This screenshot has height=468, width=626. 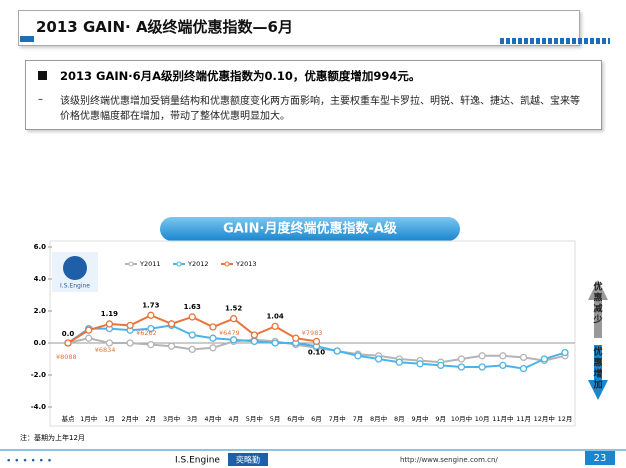 I want to click on footer-url: http://www.sengine.com.cn/, so click(x=449, y=460).